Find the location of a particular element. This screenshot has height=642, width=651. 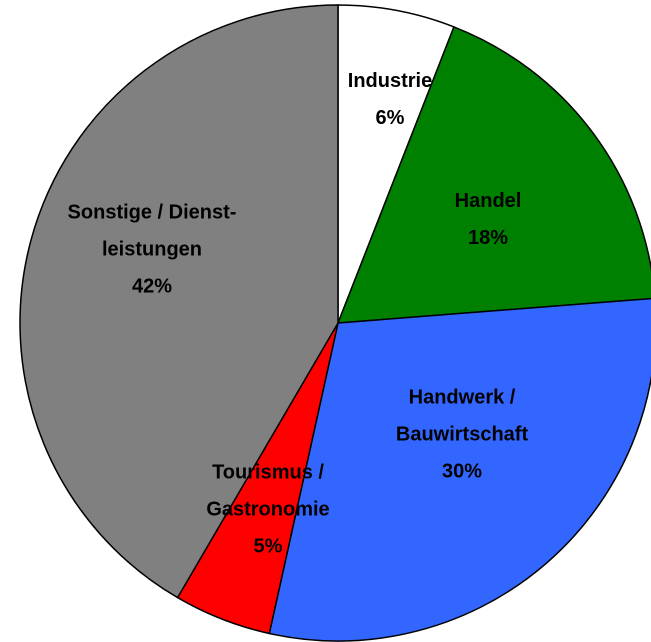

value-label: 42% is located at coordinates (152, 286).